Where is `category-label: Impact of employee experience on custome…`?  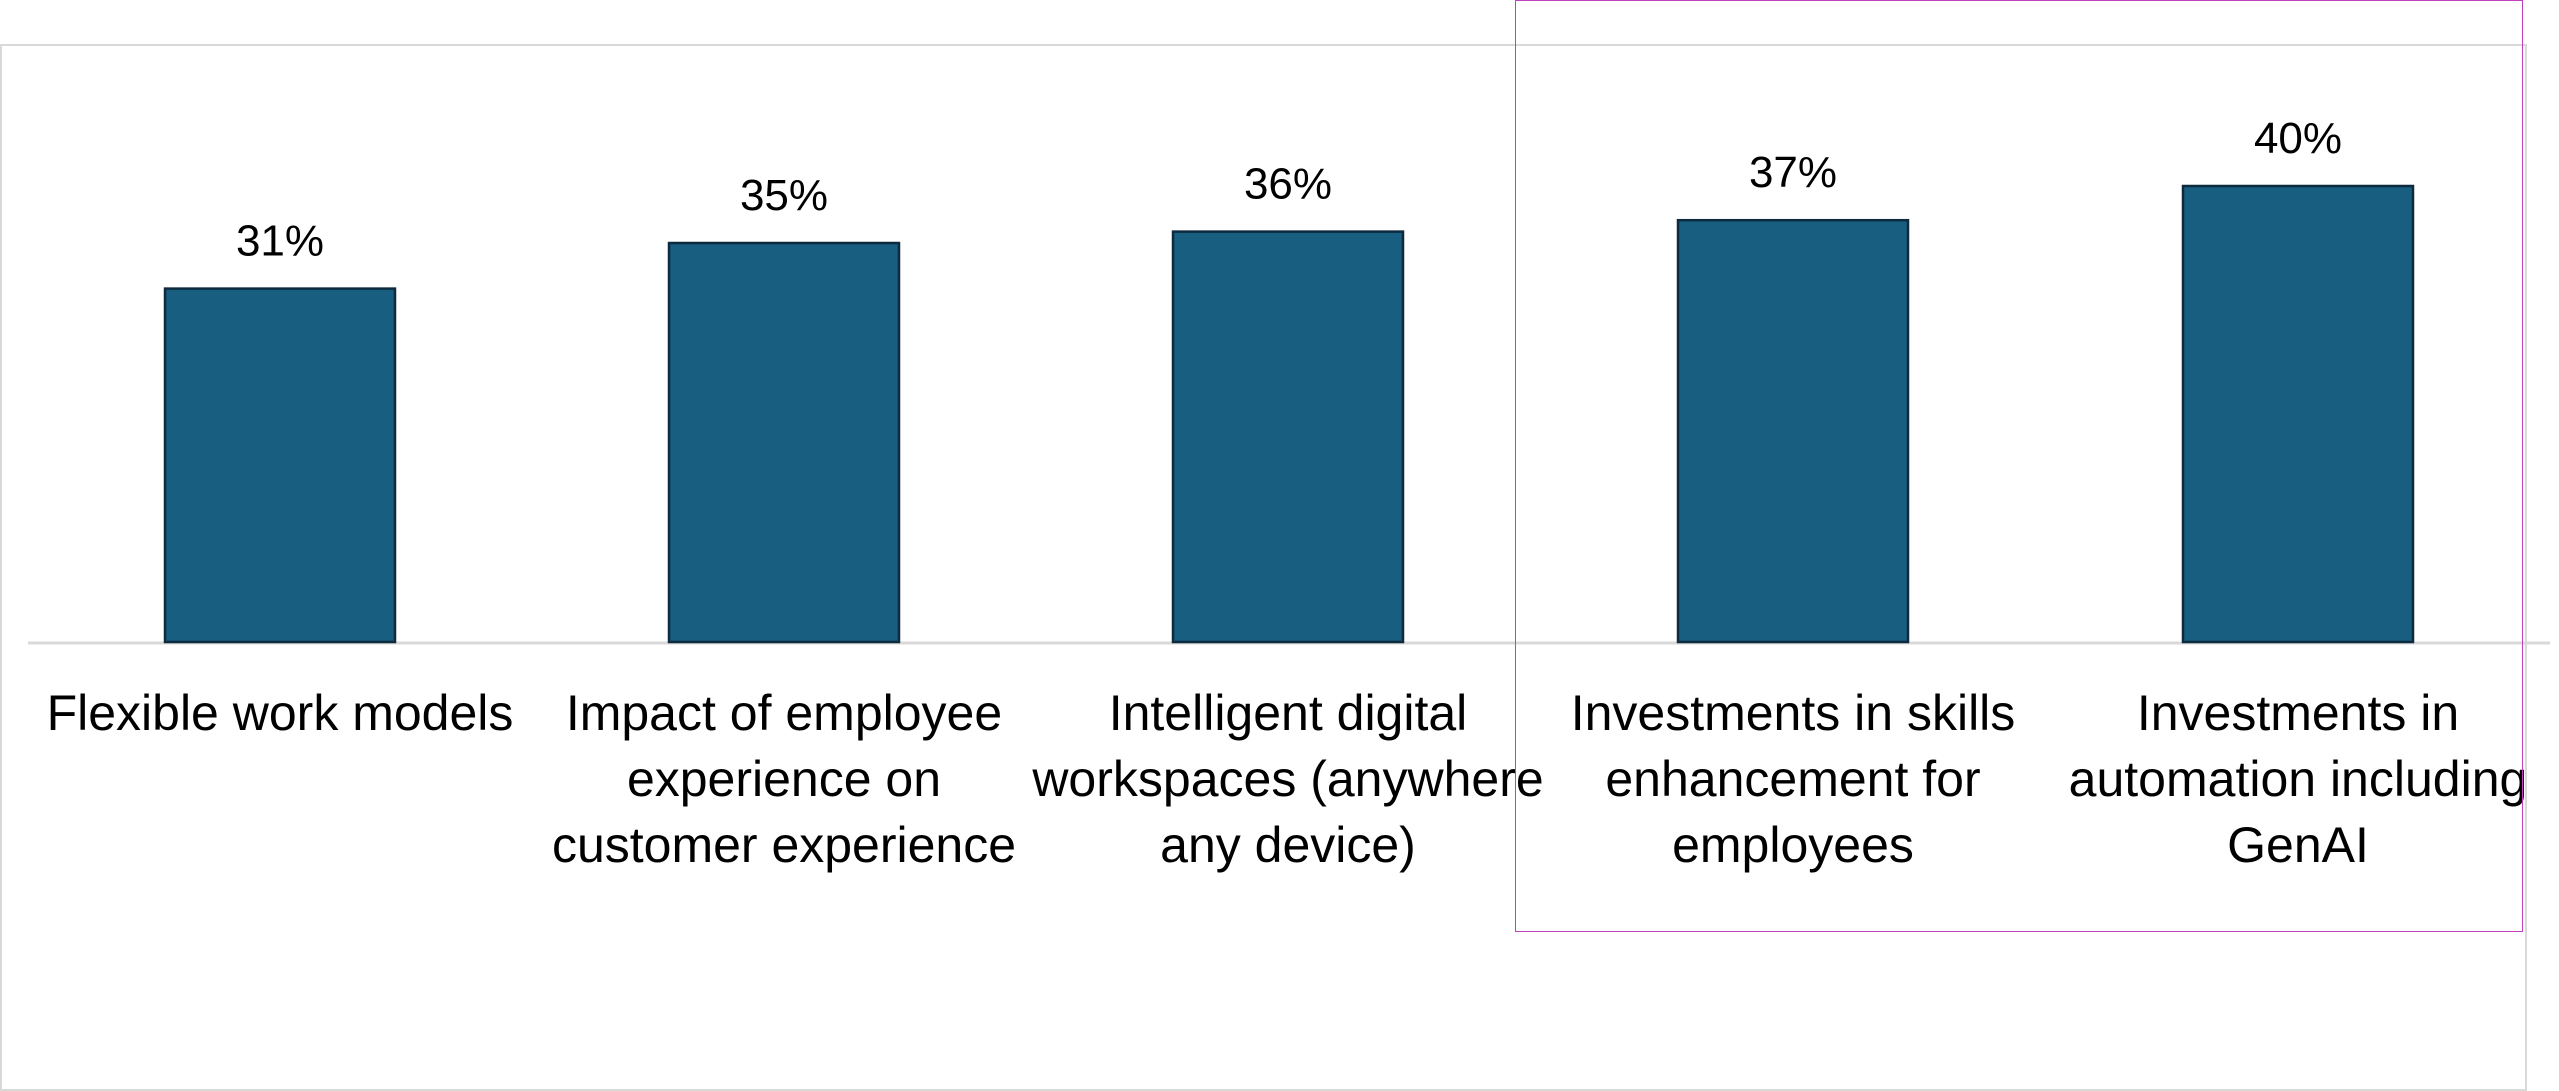
category-label: Impact of employee experience on custome… is located at coordinates (784, 779).